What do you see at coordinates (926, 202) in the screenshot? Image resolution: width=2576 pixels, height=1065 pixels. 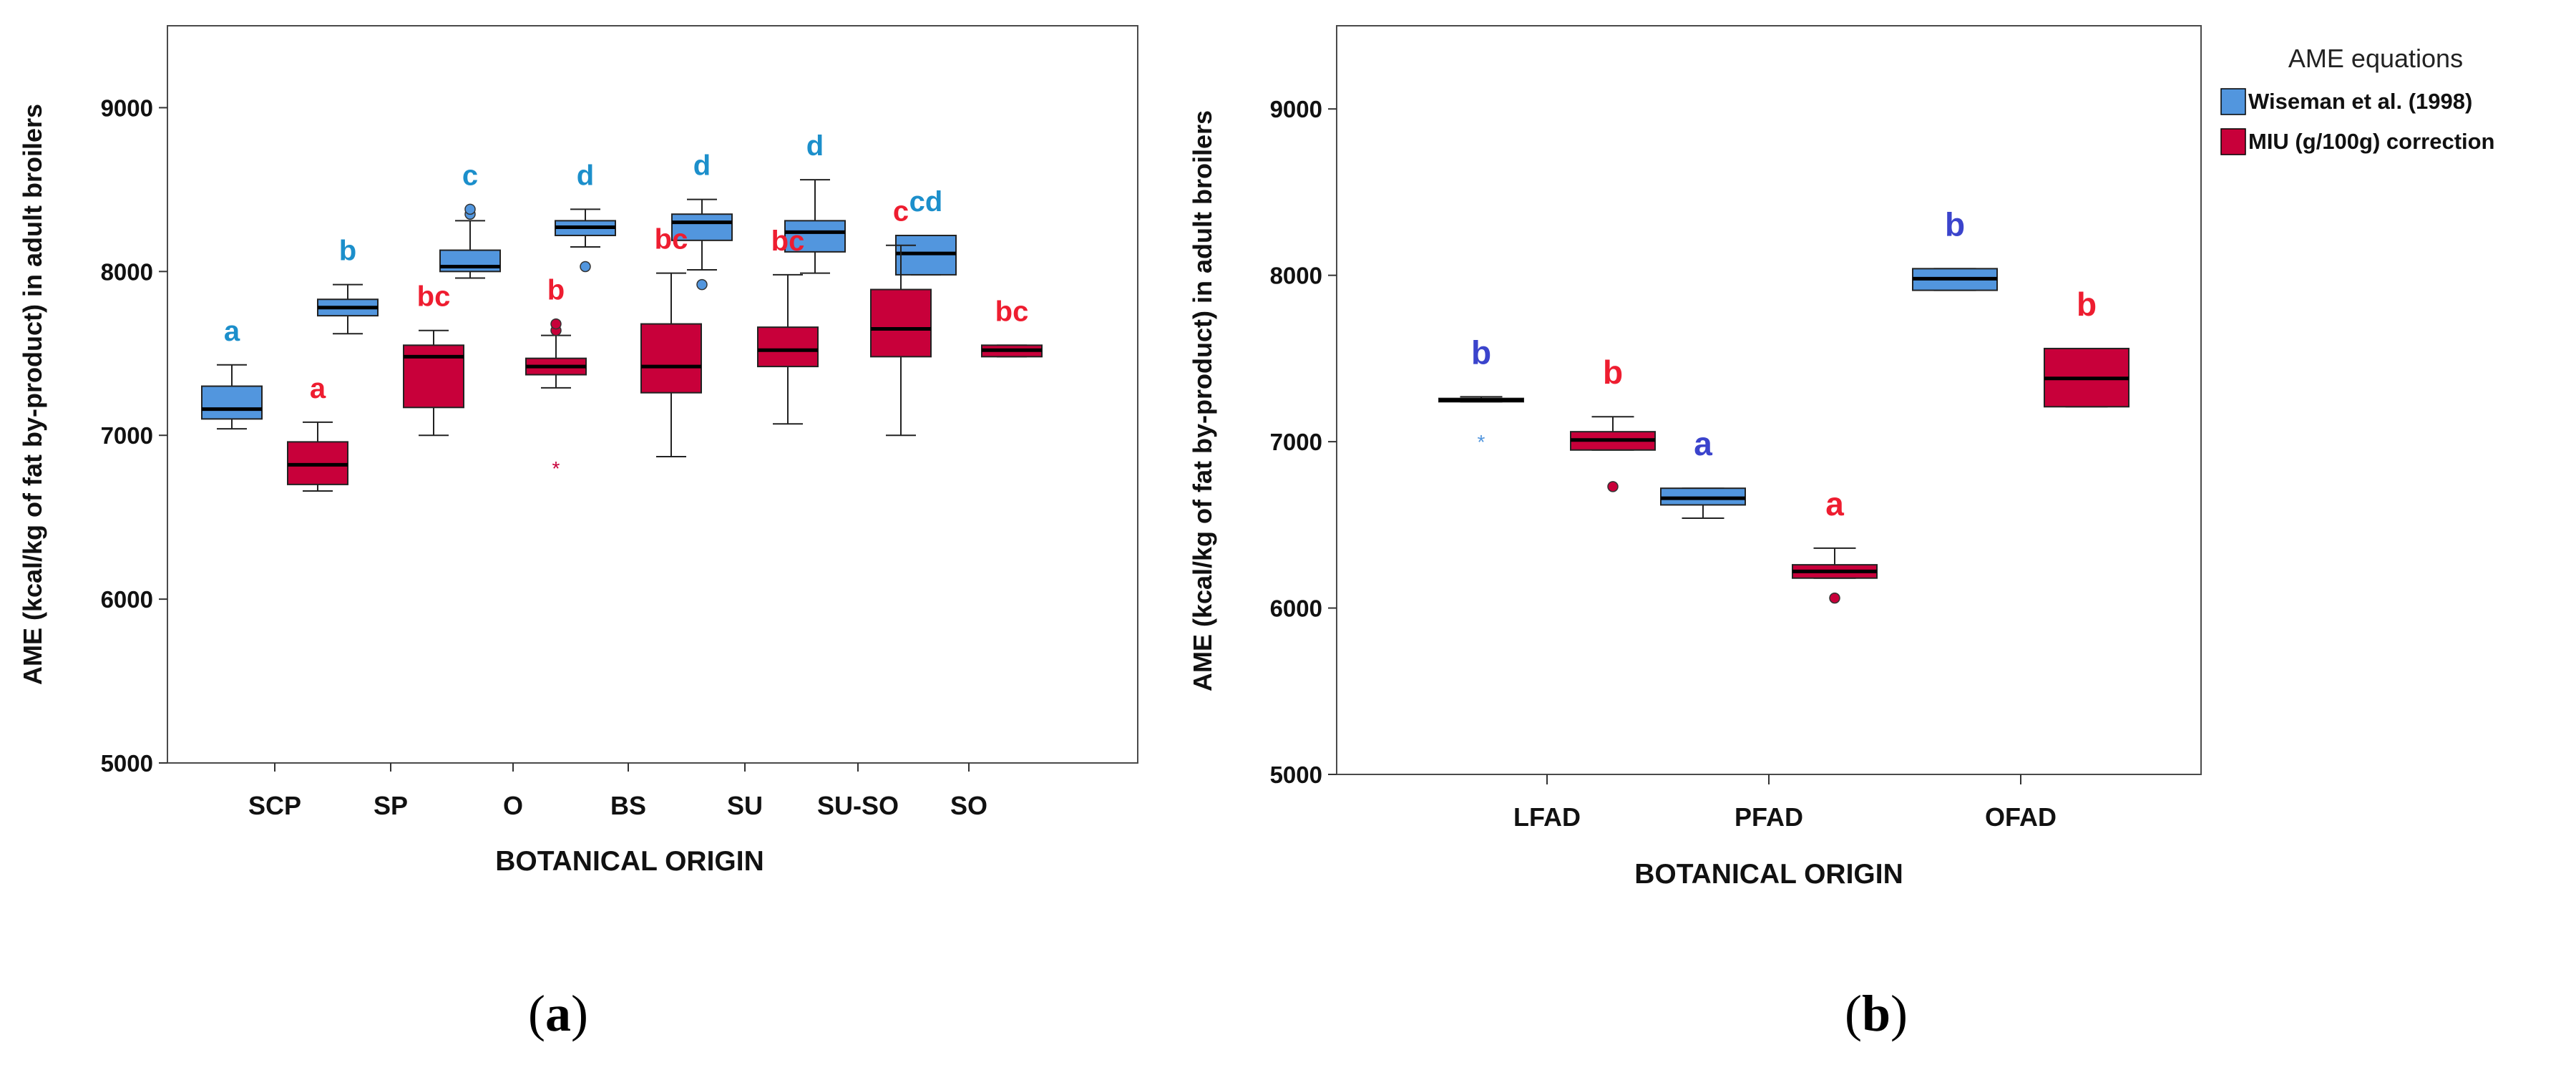 I see `significance-letter: cd` at bounding box center [926, 202].